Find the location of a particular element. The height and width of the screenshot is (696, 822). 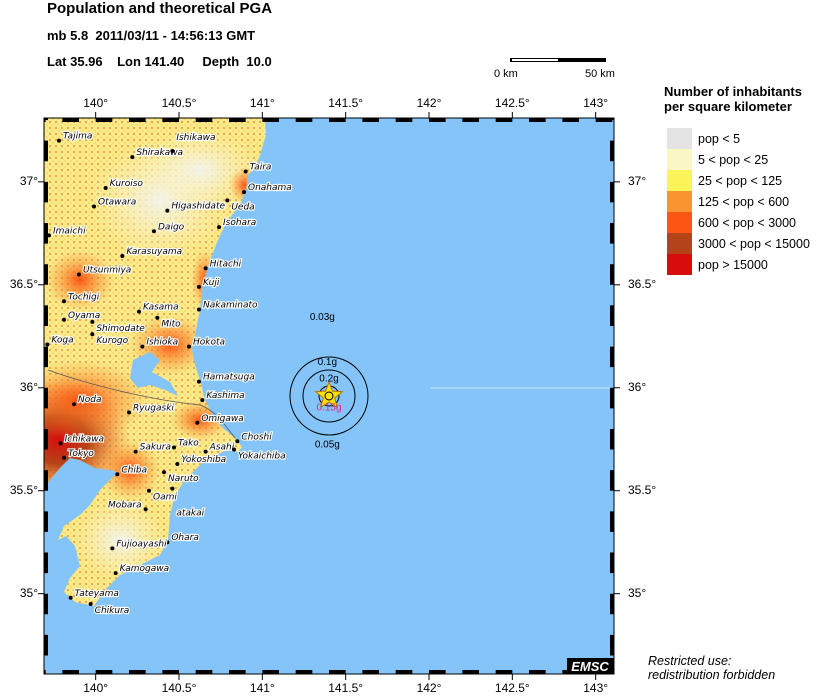

scale-end-label: 50 km is located at coordinates (600, 74).